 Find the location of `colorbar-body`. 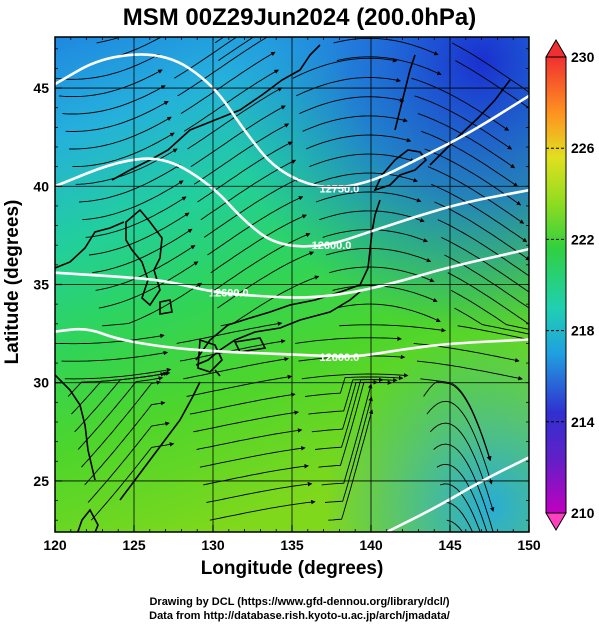

colorbar-body is located at coordinates (556, 285).